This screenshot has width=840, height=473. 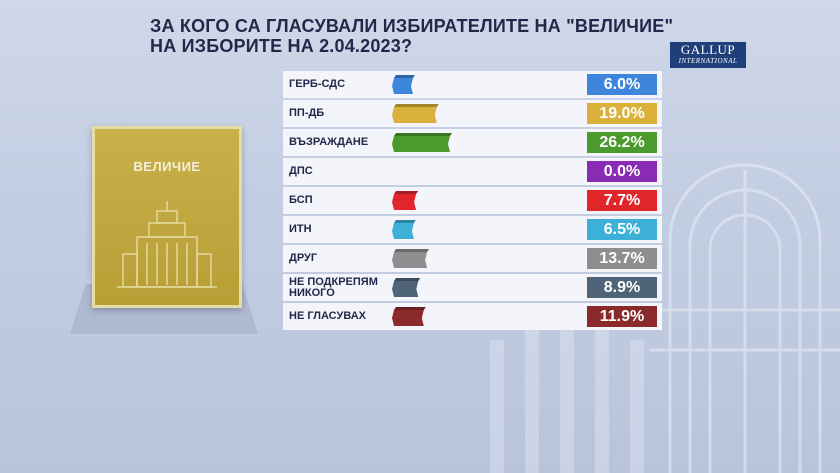 I want to click on value-label: 6.5%, so click(x=622, y=229).